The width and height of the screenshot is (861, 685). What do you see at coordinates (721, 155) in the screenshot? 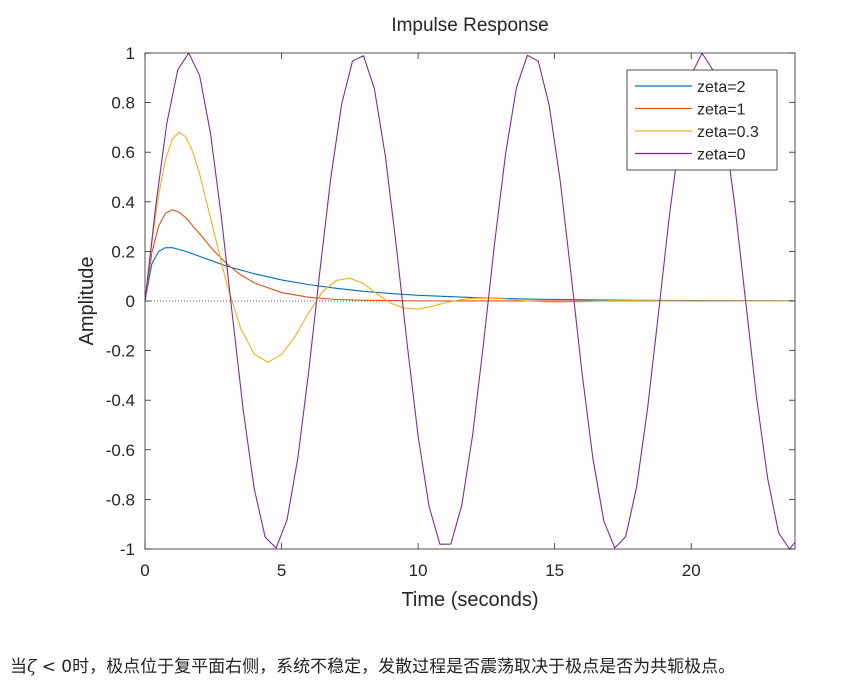
I see `legend-label-4: zeta=0` at bounding box center [721, 155].